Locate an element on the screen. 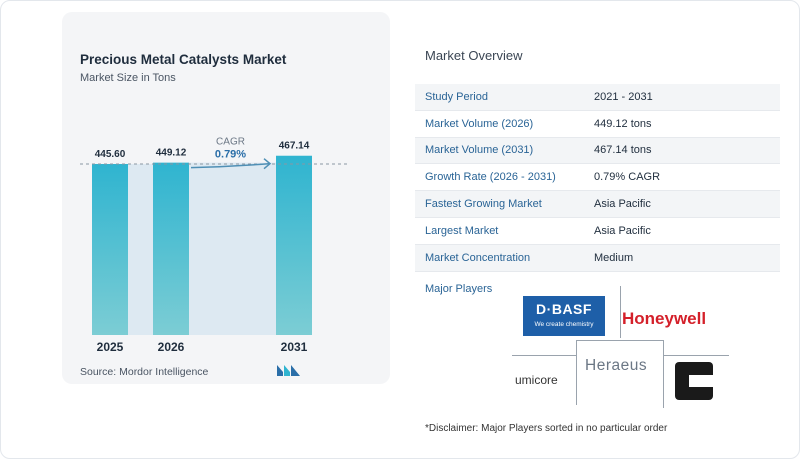 This screenshot has width=800, height=459. x-tick-label-2031: 2031 is located at coordinates (294, 347).